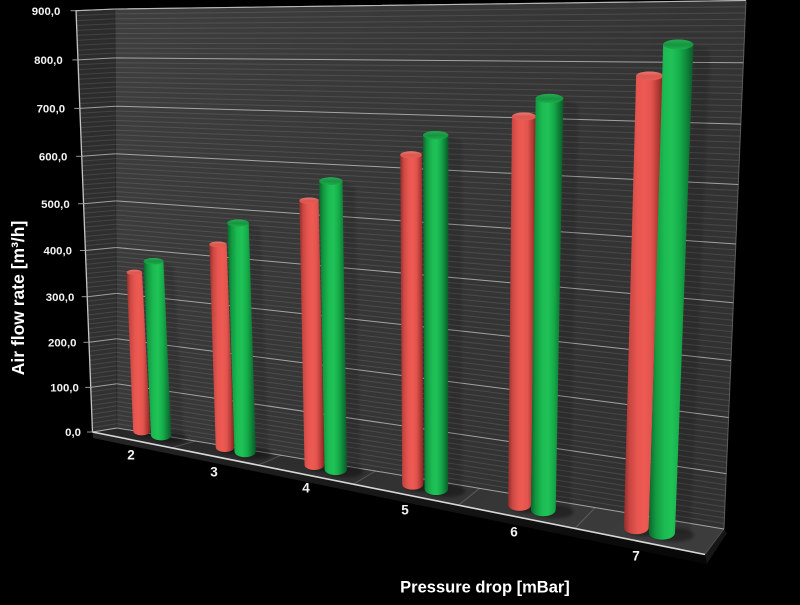  I want to click on svg-text: 6, so click(514, 532).